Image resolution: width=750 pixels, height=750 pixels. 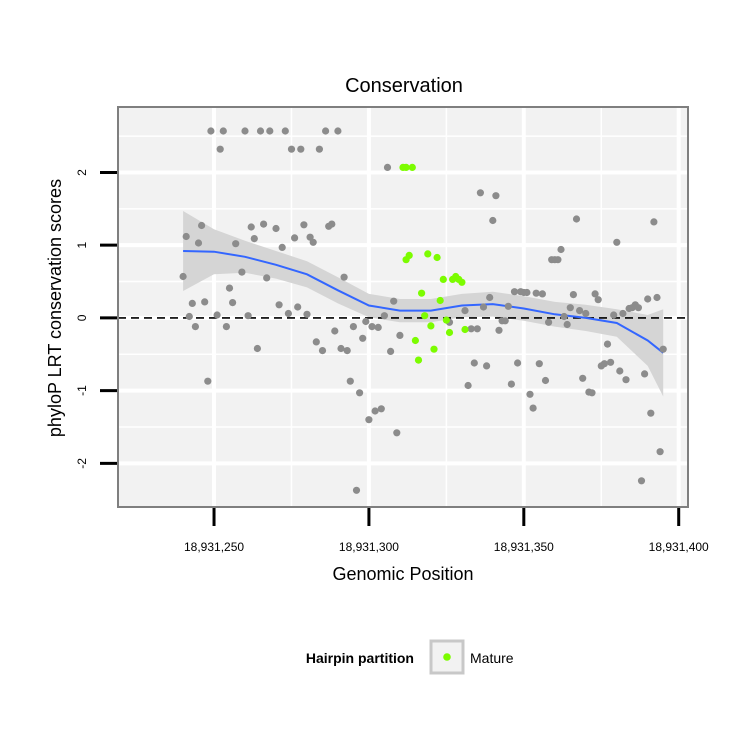 I want to click on series-mature, so click(x=434, y=263).